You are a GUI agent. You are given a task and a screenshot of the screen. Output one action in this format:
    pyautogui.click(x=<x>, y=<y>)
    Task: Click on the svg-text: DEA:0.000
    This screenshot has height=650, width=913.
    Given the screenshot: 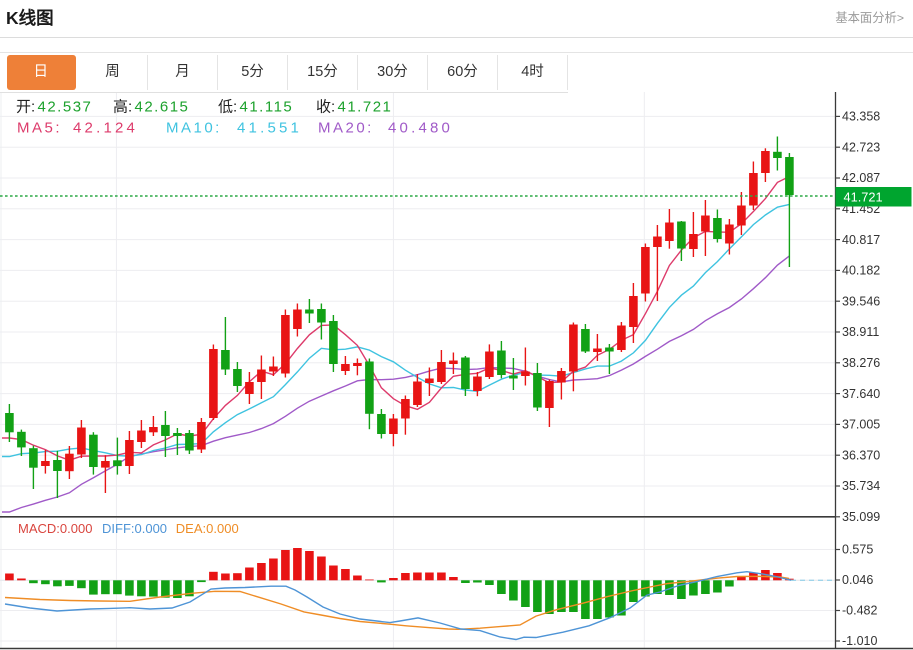 What is the action you would take?
    pyautogui.click(x=207, y=528)
    